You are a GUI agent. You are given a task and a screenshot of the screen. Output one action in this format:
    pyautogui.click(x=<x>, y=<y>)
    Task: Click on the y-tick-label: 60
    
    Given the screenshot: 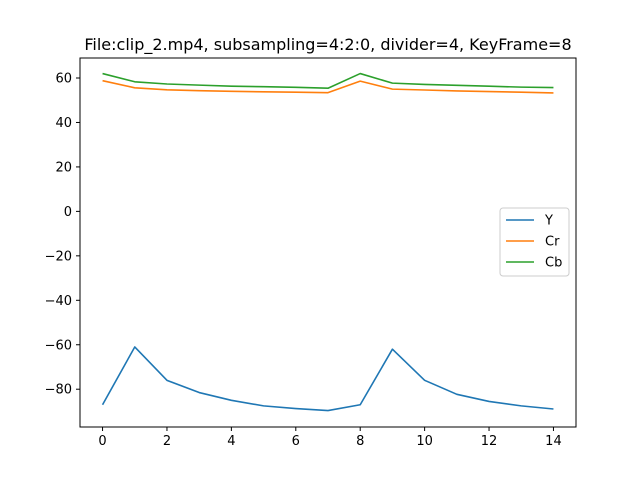 What is the action you would take?
    pyautogui.click(x=63, y=79)
    